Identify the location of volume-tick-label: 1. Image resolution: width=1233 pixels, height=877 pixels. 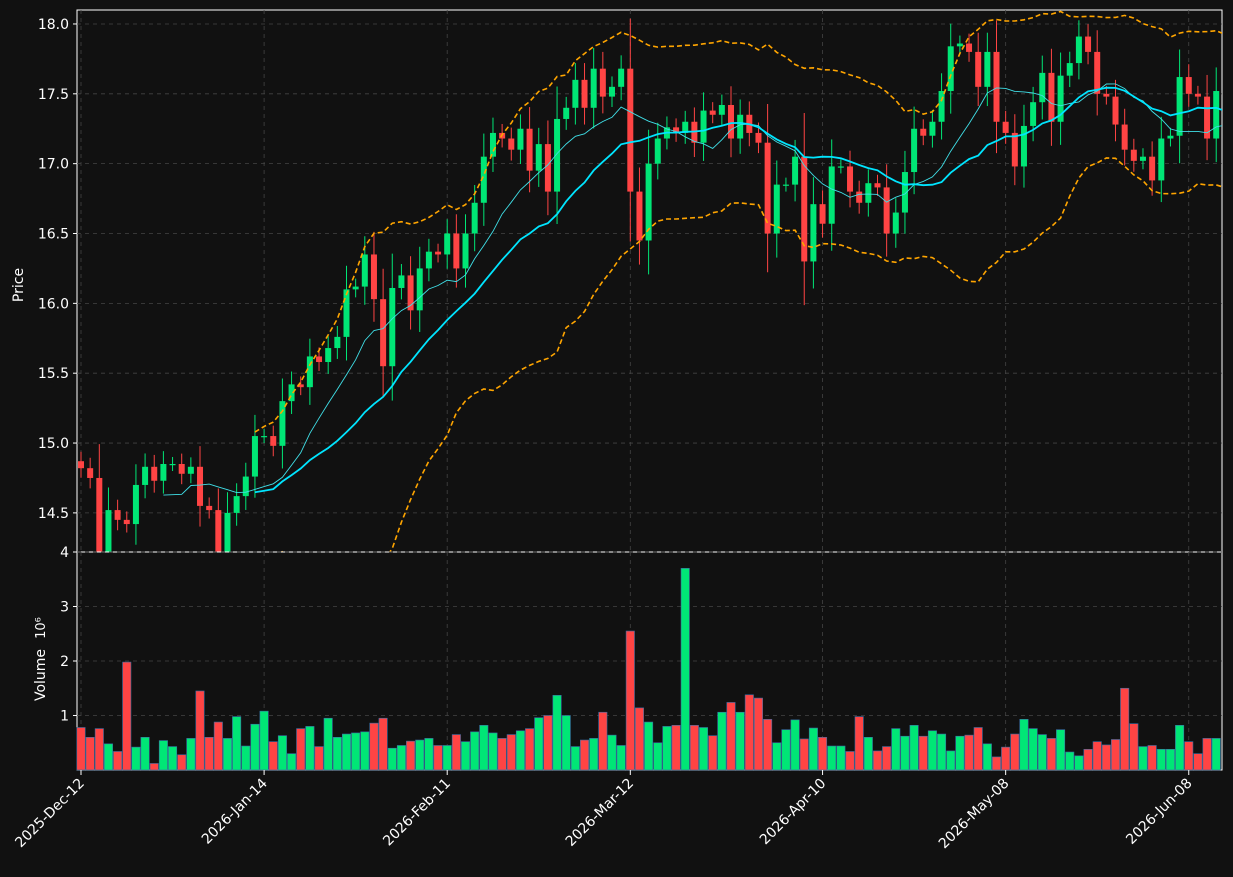
(64, 717).